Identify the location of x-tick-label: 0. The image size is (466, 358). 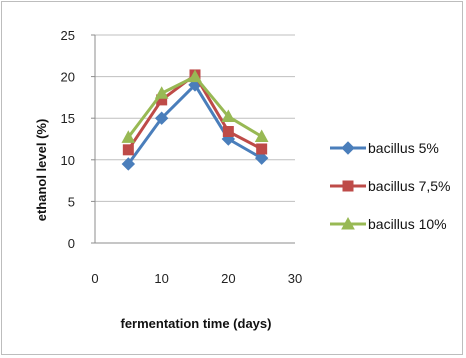
(94, 278).